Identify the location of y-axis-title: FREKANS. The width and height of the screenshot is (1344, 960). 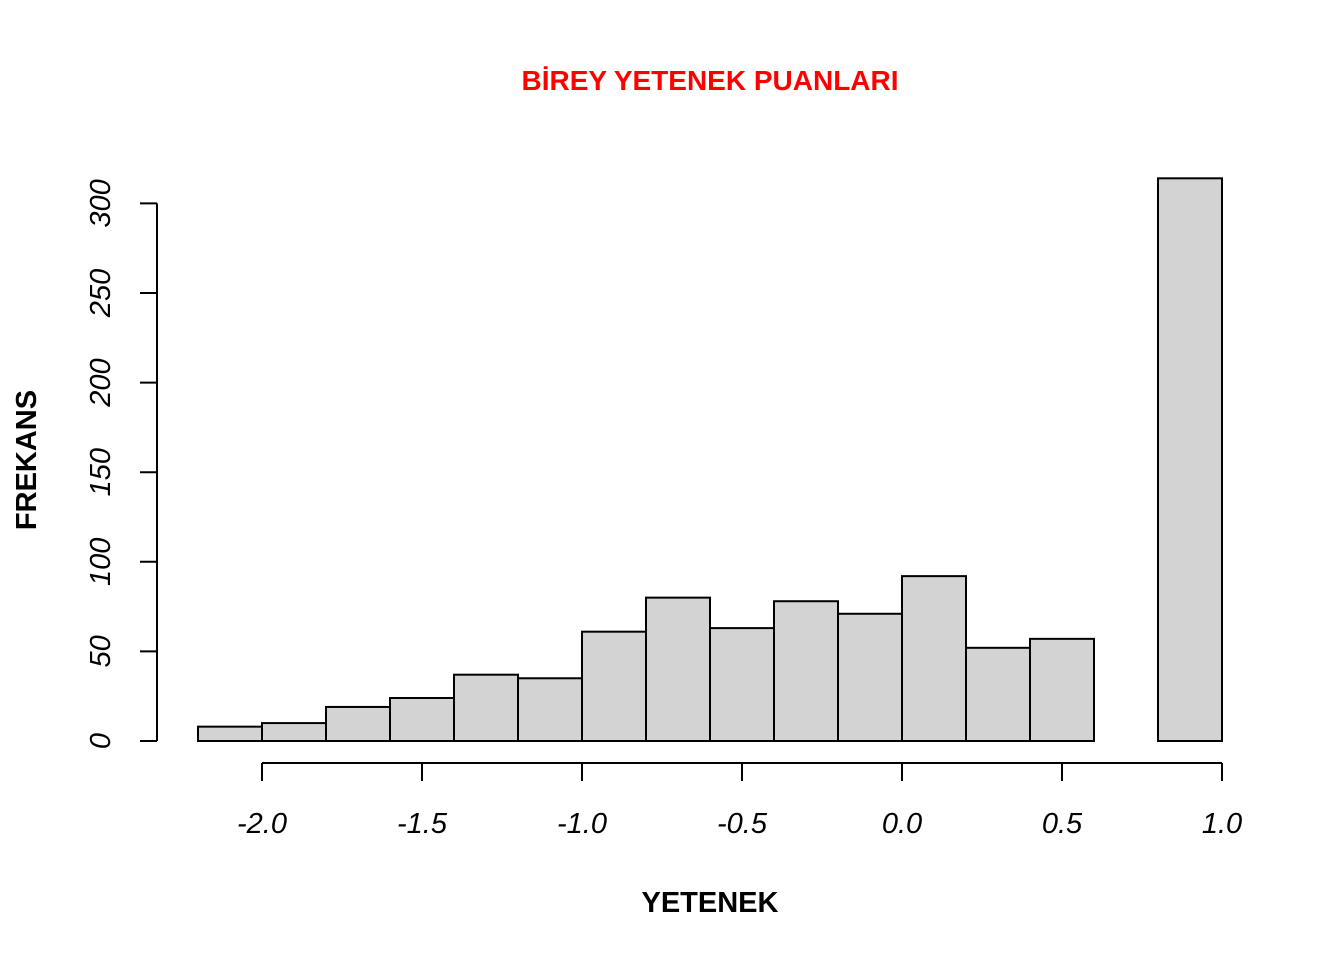
(27, 460).